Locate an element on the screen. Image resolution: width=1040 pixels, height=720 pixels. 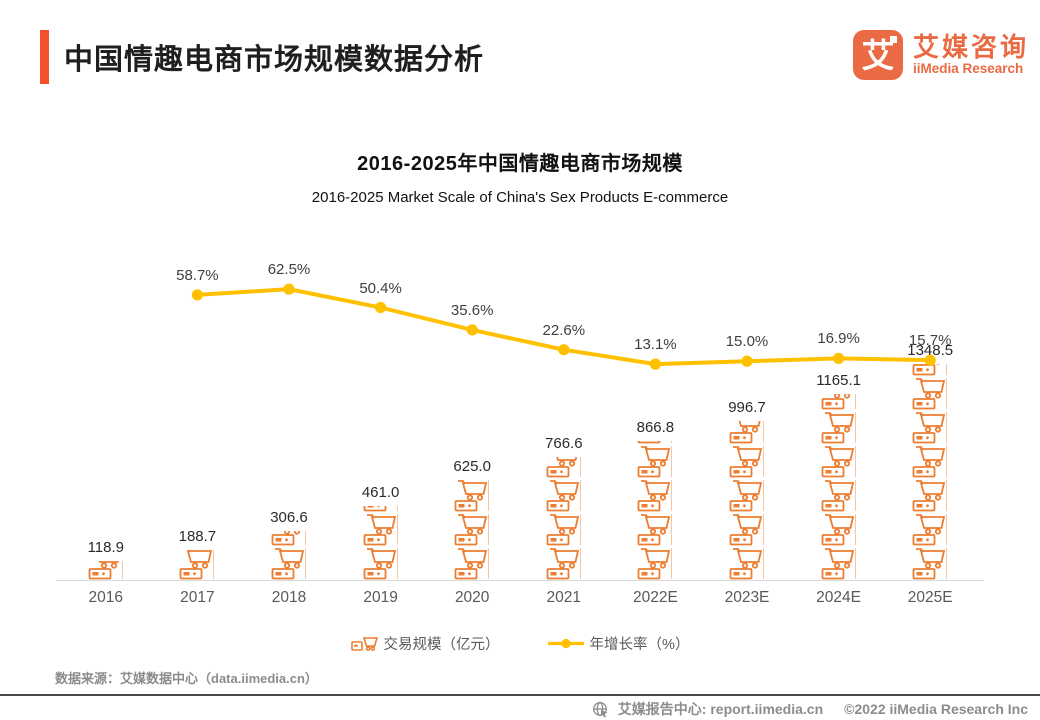
growth-line-icon is located at coordinates (565, 643).